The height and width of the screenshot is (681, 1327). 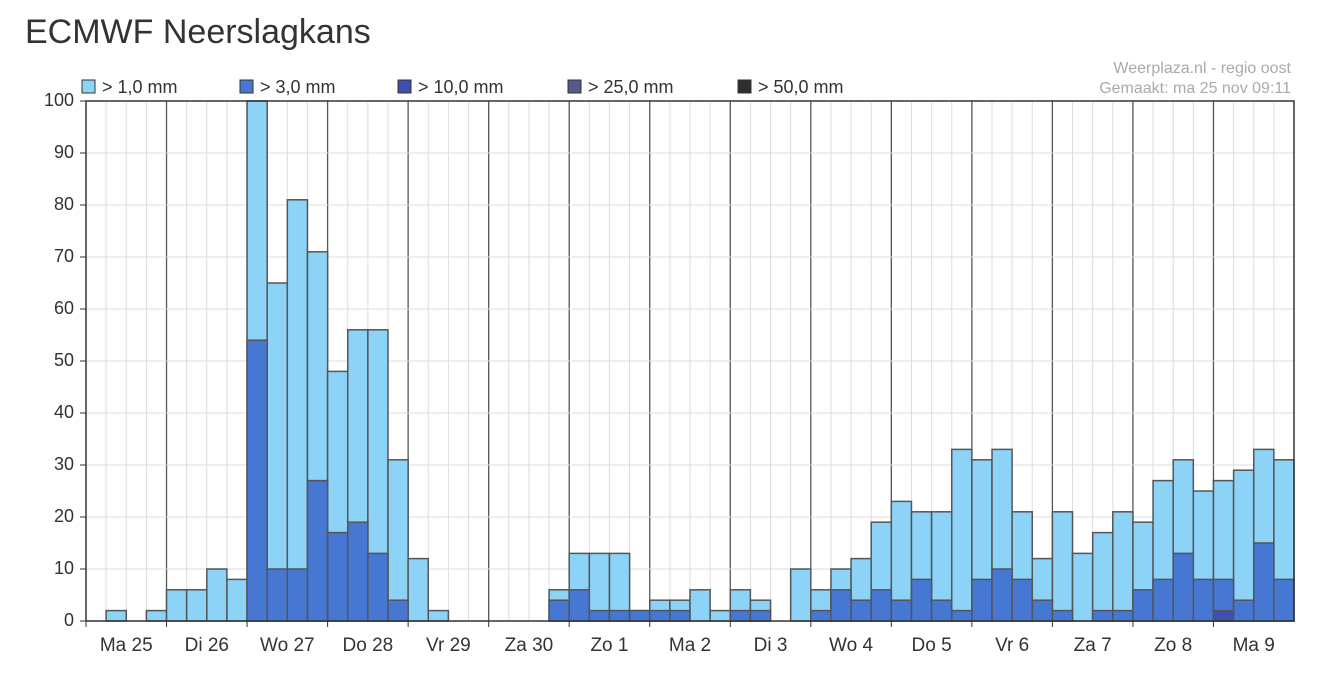 What do you see at coordinates (298, 87) in the screenshot?
I see `legend-label: > 3,0 mm` at bounding box center [298, 87].